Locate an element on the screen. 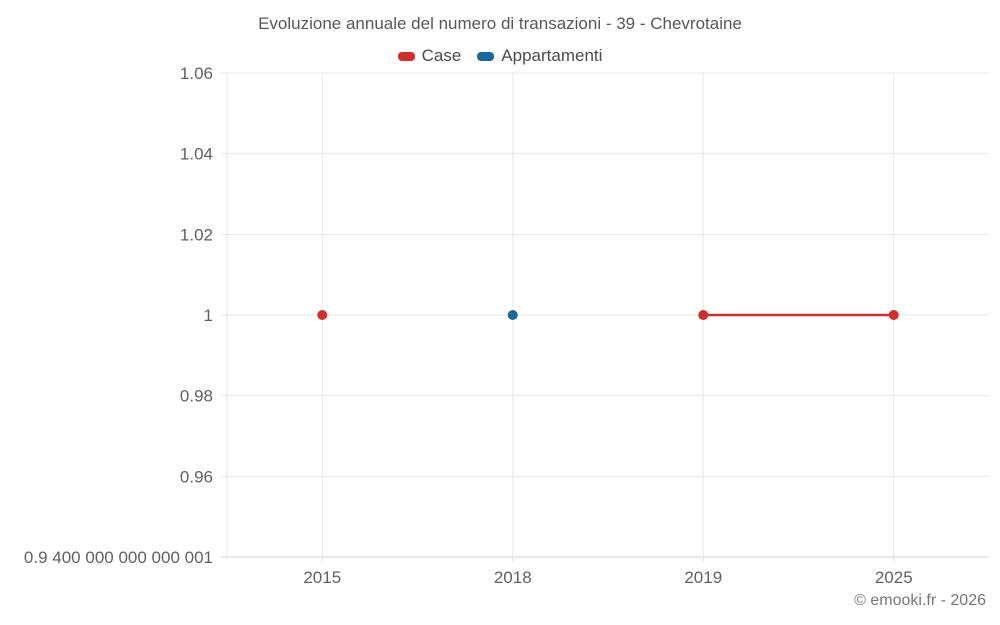 The height and width of the screenshot is (625, 1000). legend-item-case: Case is located at coordinates (429, 56).